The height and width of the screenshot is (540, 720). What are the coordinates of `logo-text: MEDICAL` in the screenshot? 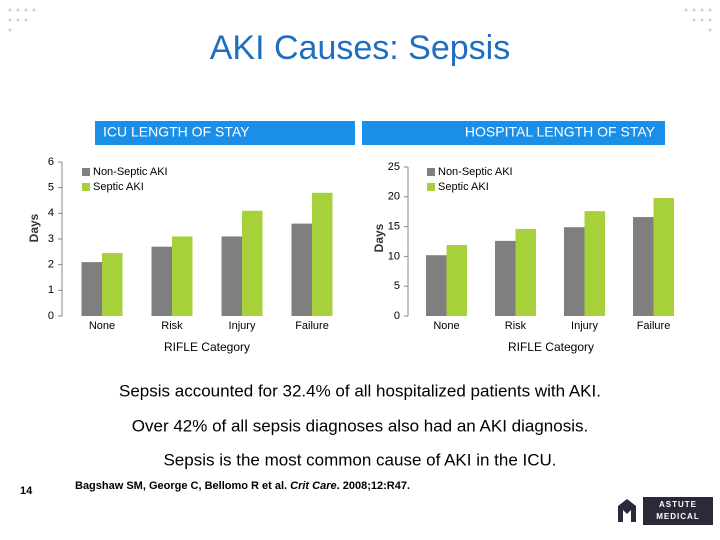 It's located at (677, 516).